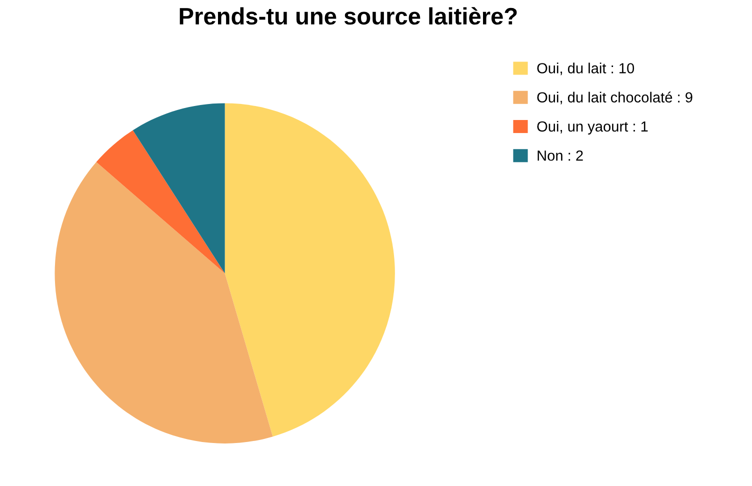 Image resolution: width=752 pixels, height=486 pixels. Describe the element at coordinates (592, 127) in the screenshot. I see `legend-label: Oui, un yaourt : 1` at that location.